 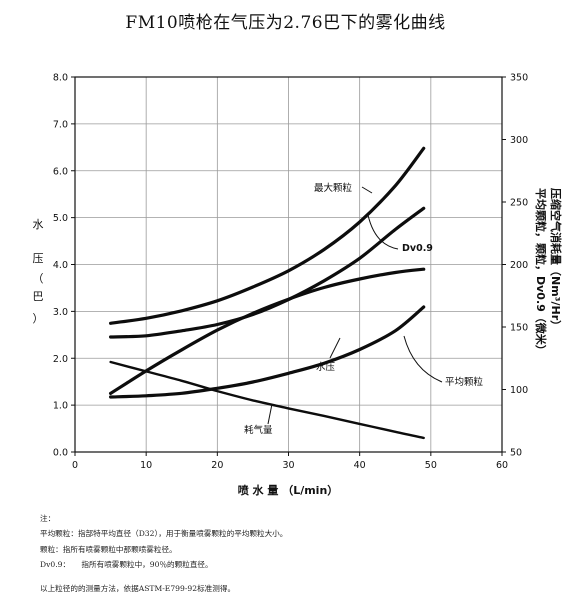 What do you see at coordinates (108, 549) in the screenshot?
I see `note-particle: 颗粒：指所有喷雾颗粒中那颗喷雾粒径。` at bounding box center [108, 549].